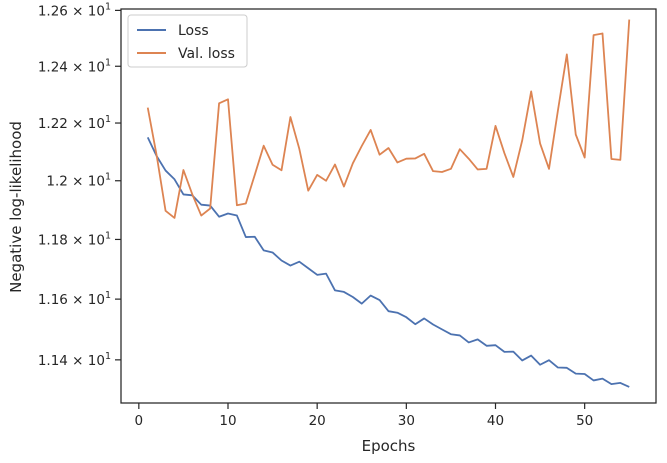  Describe the element at coordinates (364, 416) in the screenshot. I see `x-axis: 0 10 20 30 40 50` at that location.